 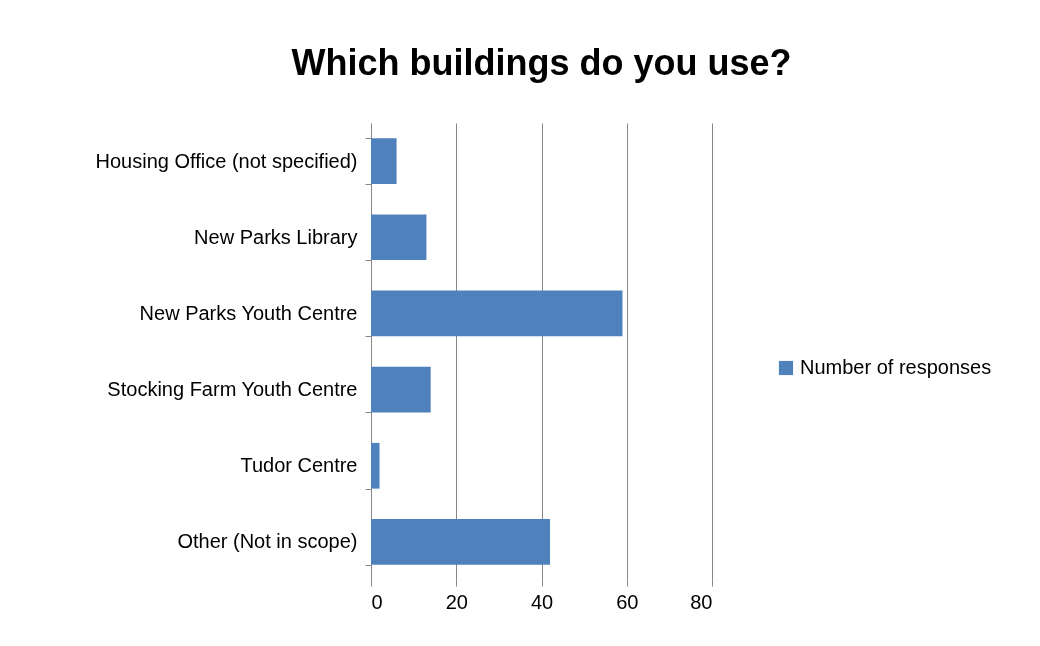 What do you see at coordinates (542, 601) in the screenshot?
I see `x-tick-label: 40` at bounding box center [542, 601].